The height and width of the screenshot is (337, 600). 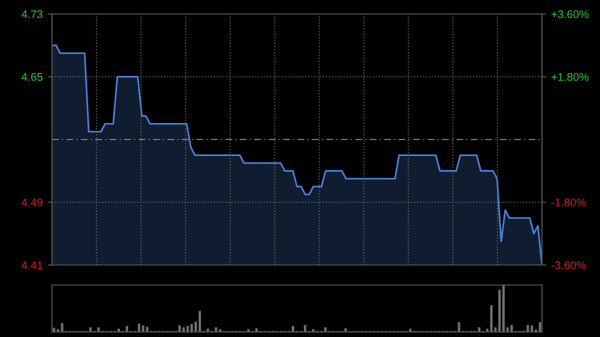 What do you see at coordinates (32, 77) in the screenshot?
I see `y-tick-label: 4.65` at bounding box center [32, 77].